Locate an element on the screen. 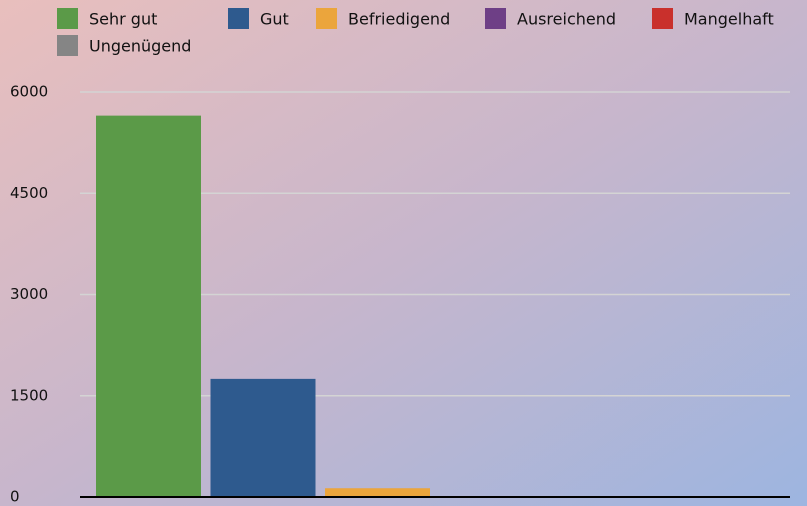  y-tick-label: 1500 is located at coordinates (29, 395).